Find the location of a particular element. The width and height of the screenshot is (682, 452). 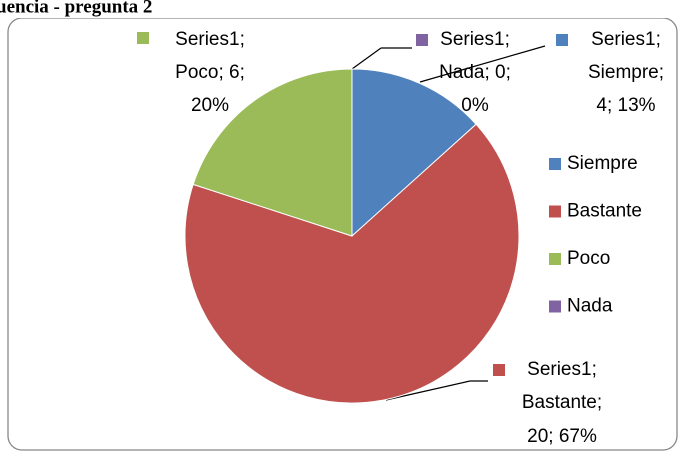

legend-label: Nada is located at coordinates (590, 306).